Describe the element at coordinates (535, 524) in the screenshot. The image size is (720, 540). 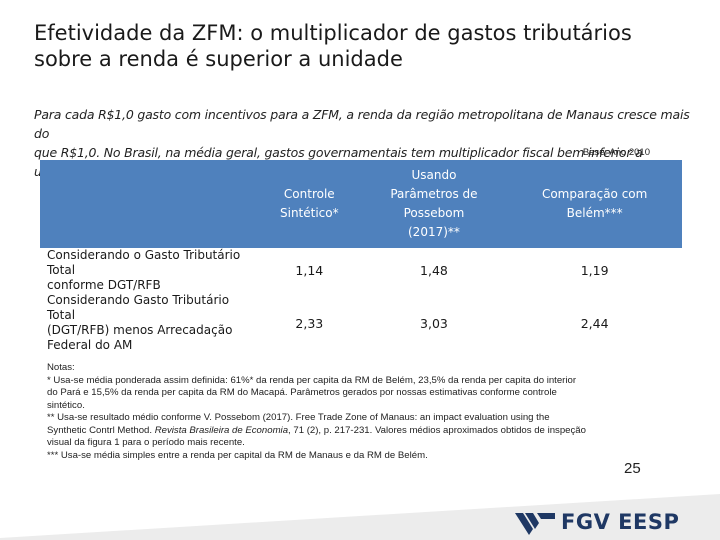
I see `fgv-chevron-icon` at that location.